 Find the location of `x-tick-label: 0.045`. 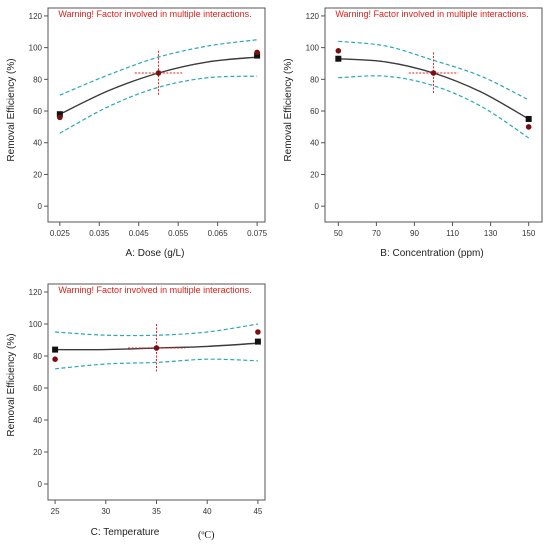

x-tick-label: 0.045 is located at coordinates (139, 233).